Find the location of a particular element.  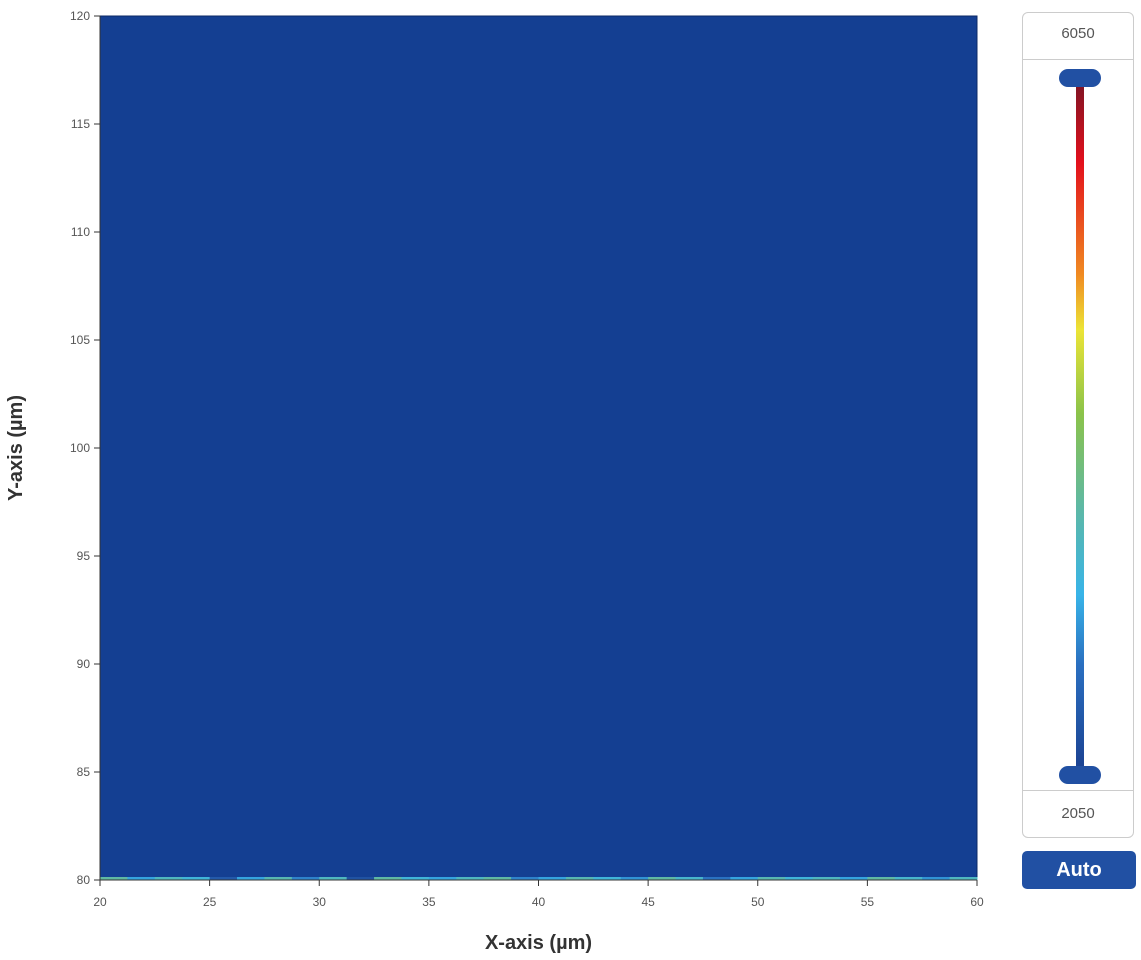

x-tick-label: 60 is located at coordinates (977, 902).